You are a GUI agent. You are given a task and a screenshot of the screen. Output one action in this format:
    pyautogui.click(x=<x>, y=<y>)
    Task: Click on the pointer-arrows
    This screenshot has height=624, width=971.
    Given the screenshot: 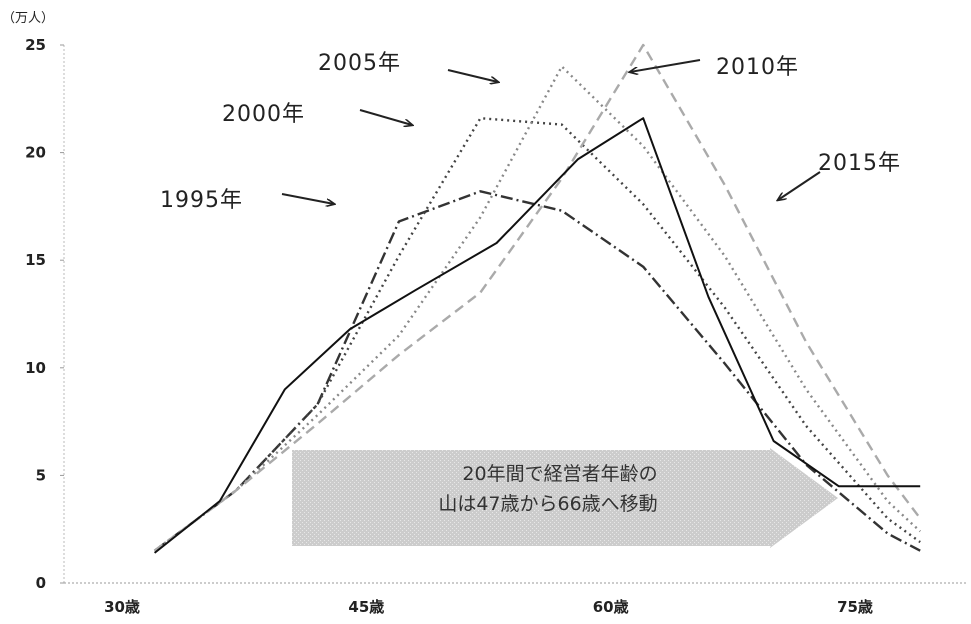 What is the action you would take?
    pyautogui.click(x=551, y=131)
    